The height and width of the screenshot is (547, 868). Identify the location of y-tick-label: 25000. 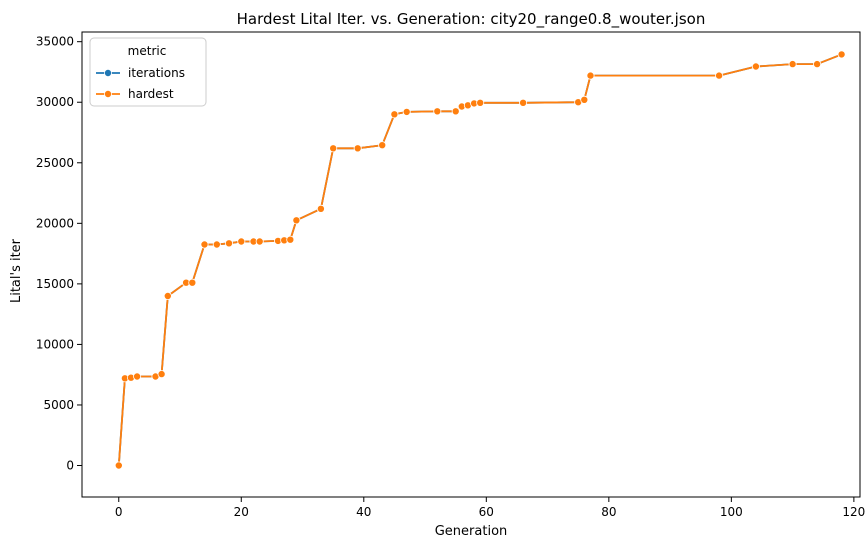
(55, 163).